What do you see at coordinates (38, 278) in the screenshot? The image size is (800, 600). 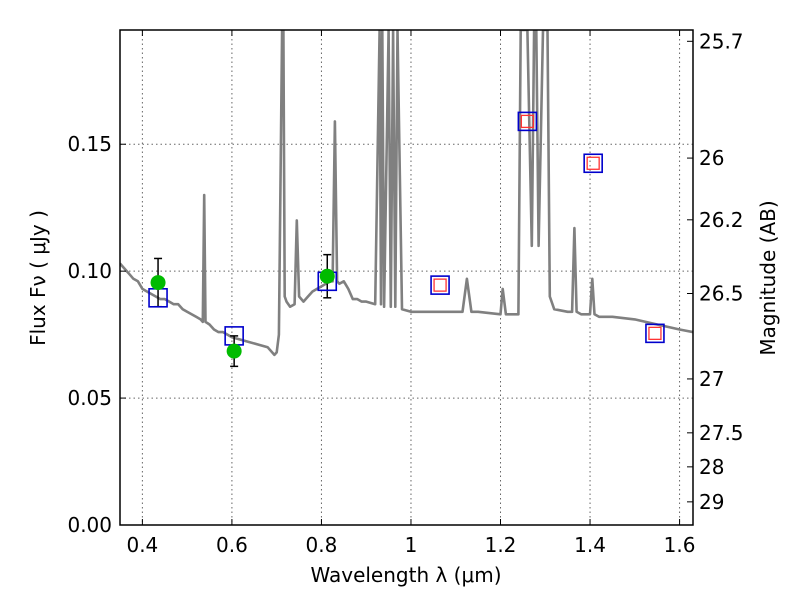 I see `y-axis-label: Flux Fν ( μJy )` at bounding box center [38, 278].